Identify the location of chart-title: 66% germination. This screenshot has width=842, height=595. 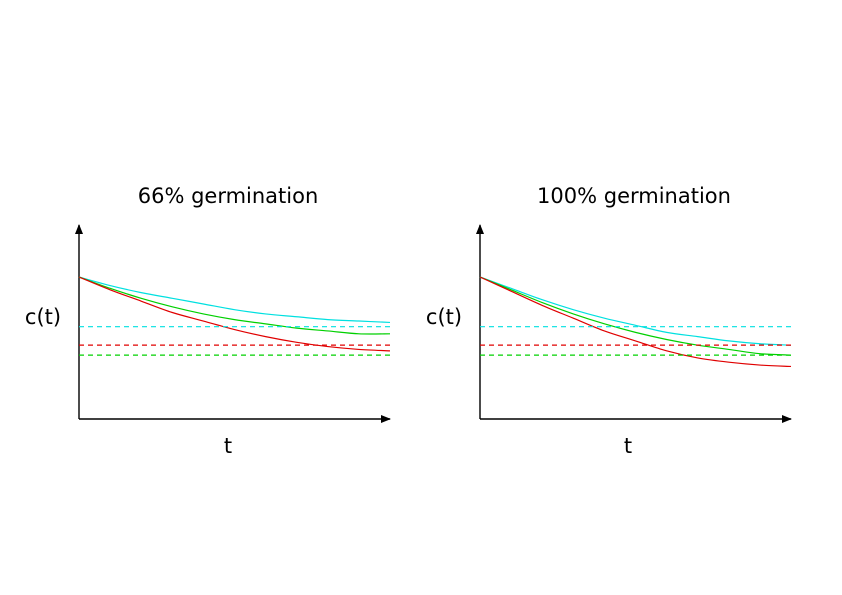
(228, 196).